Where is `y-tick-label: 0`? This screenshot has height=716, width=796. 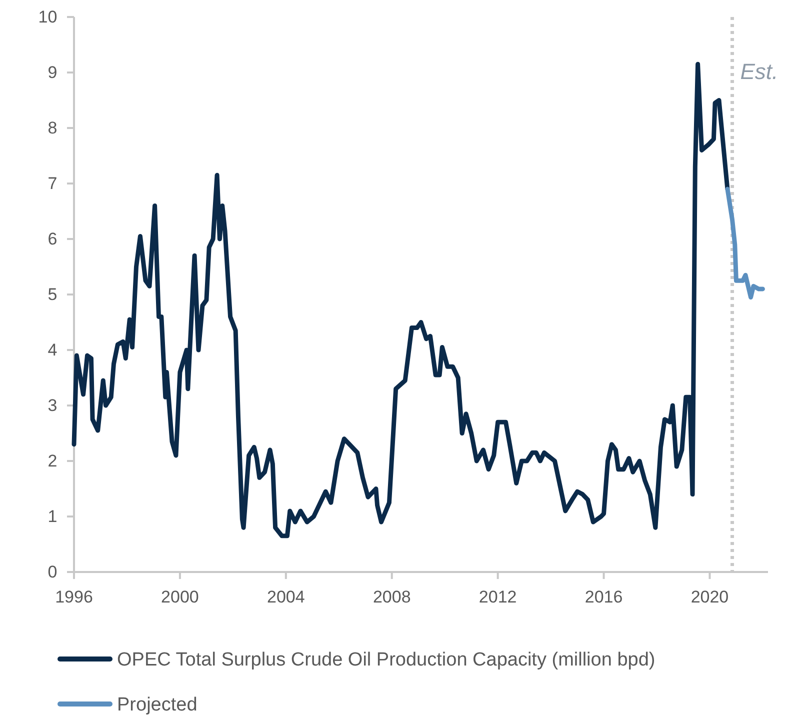
y-tick-label: 0 is located at coordinates (53, 572).